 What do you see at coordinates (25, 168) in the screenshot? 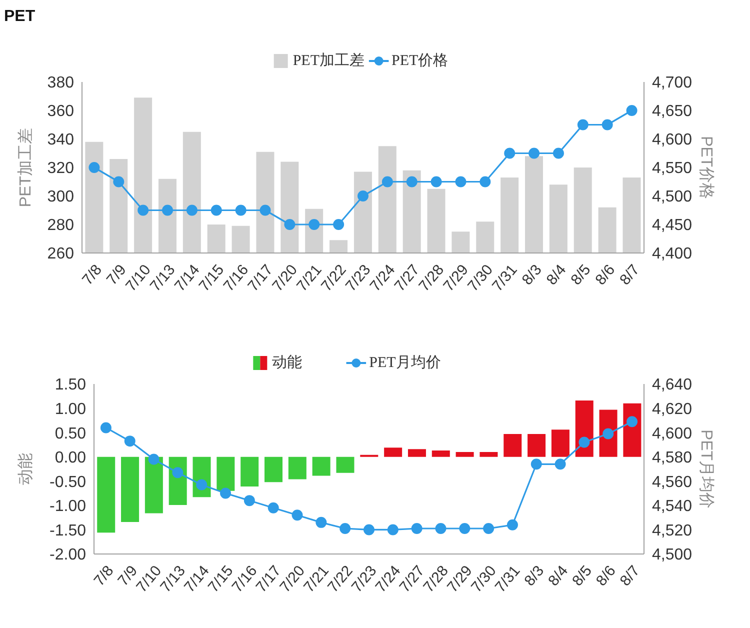
I see `y-axis-title: PET加工差` at bounding box center [25, 168].